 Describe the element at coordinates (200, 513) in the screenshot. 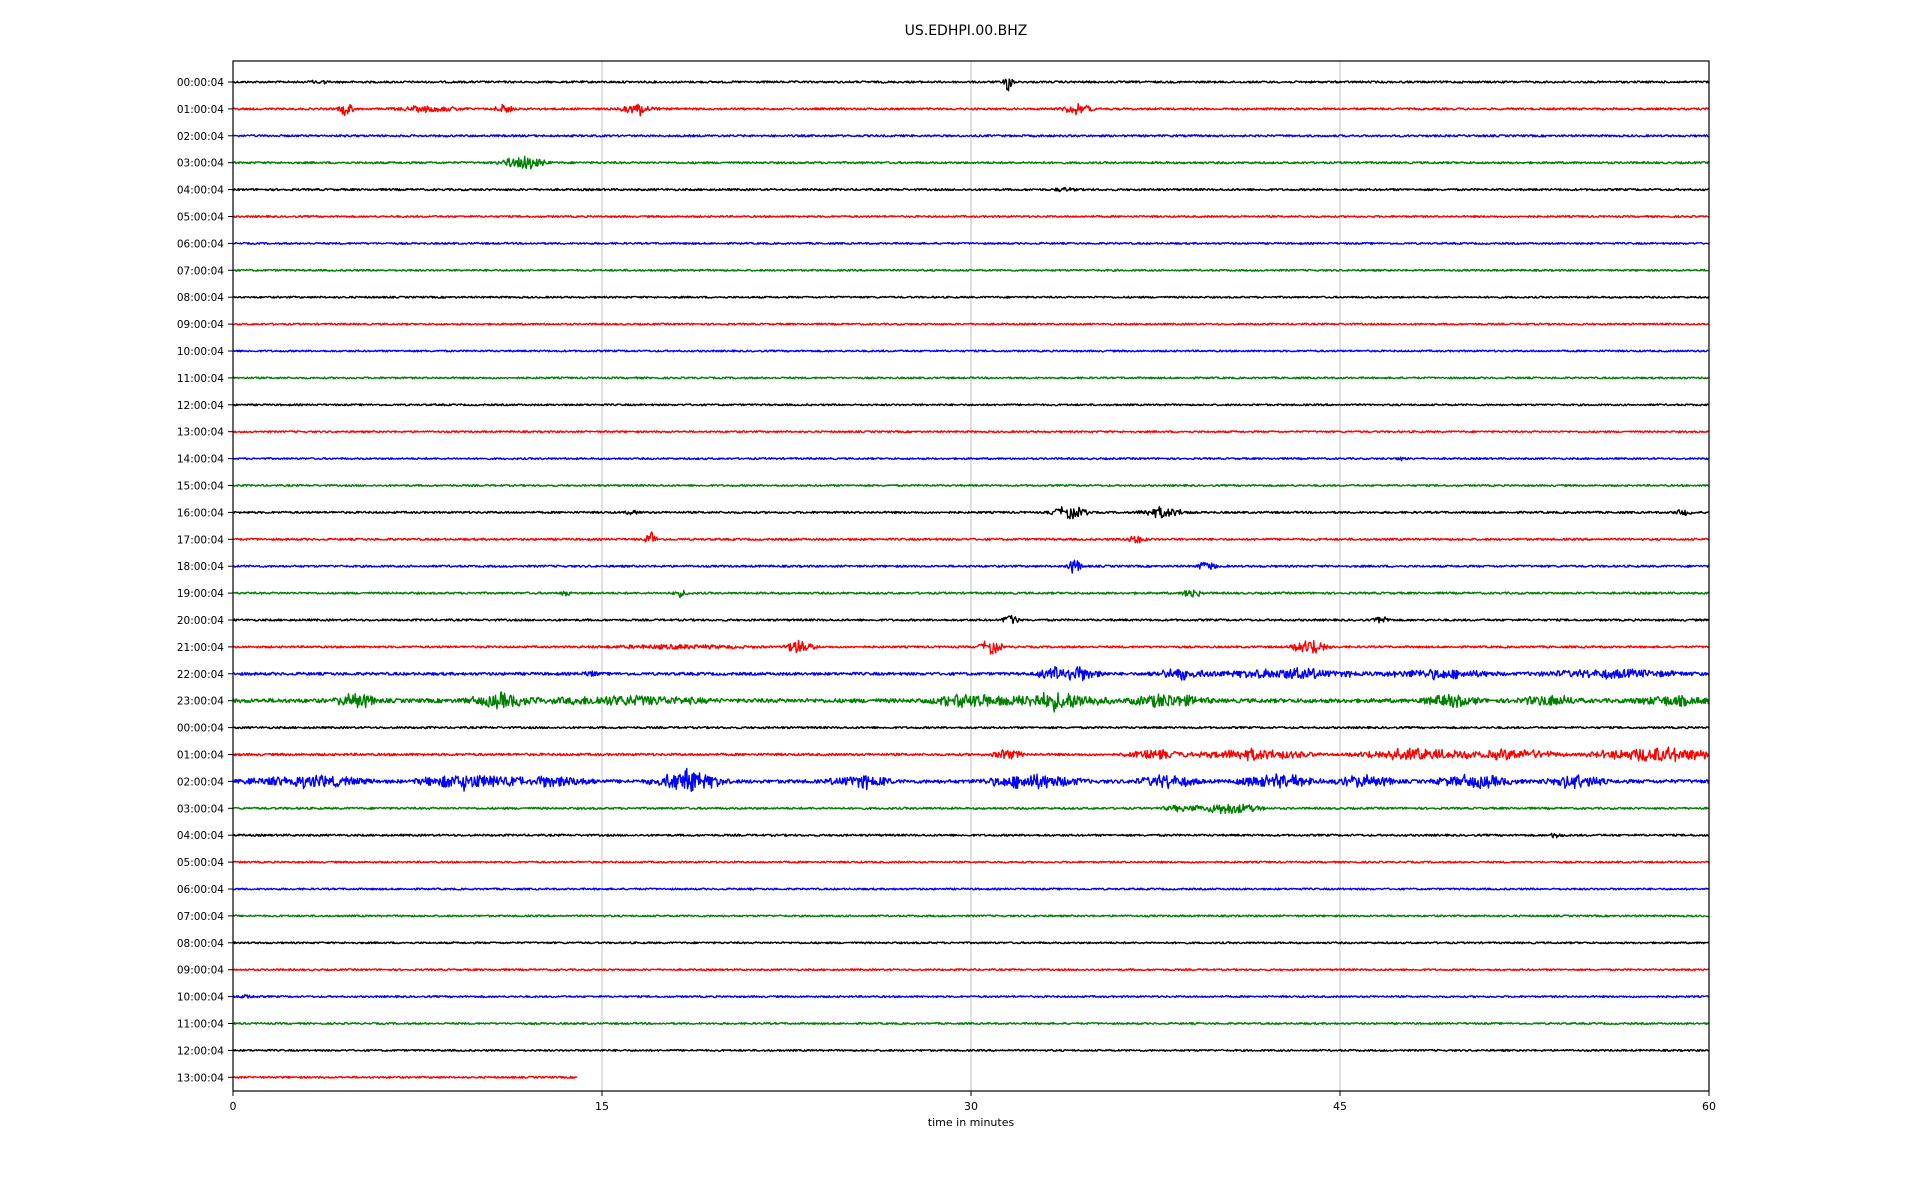

I see `row-label: 16:00:04` at that location.